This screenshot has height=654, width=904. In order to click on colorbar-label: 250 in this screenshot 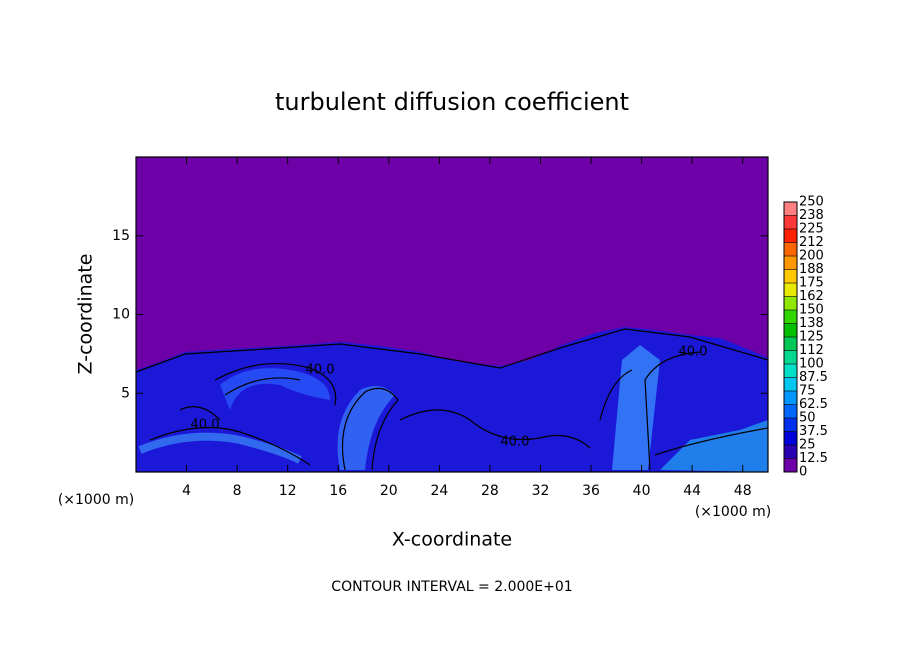, I will do `click(811, 202)`.